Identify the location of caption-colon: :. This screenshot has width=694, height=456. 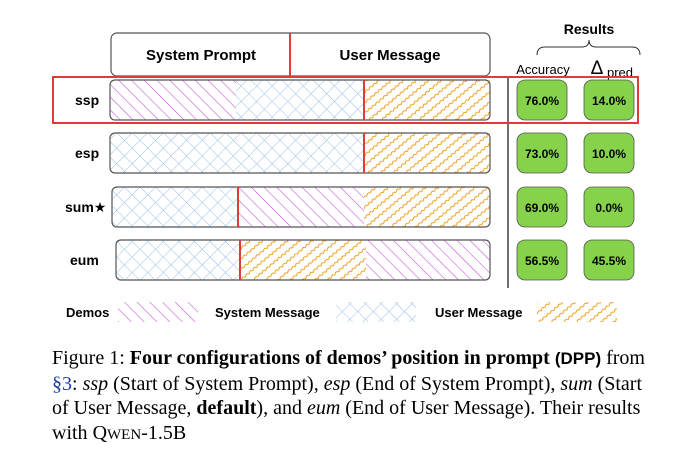
(77, 383).